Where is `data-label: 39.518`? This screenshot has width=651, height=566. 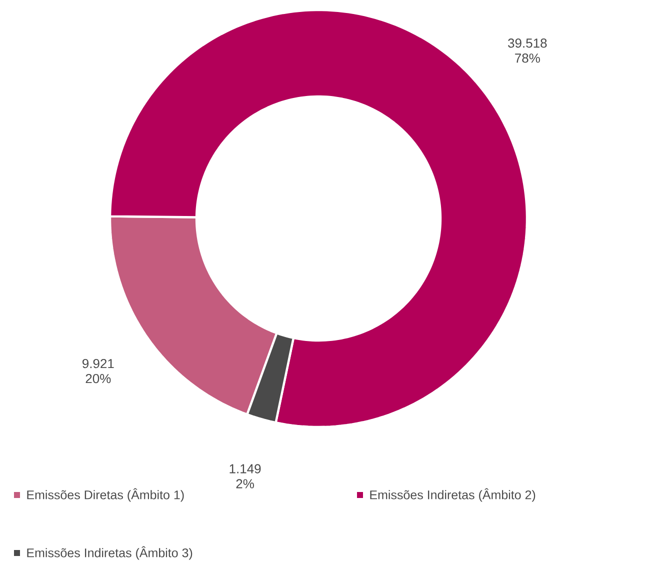 data-label: 39.518 is located at coordinates (527, 43).